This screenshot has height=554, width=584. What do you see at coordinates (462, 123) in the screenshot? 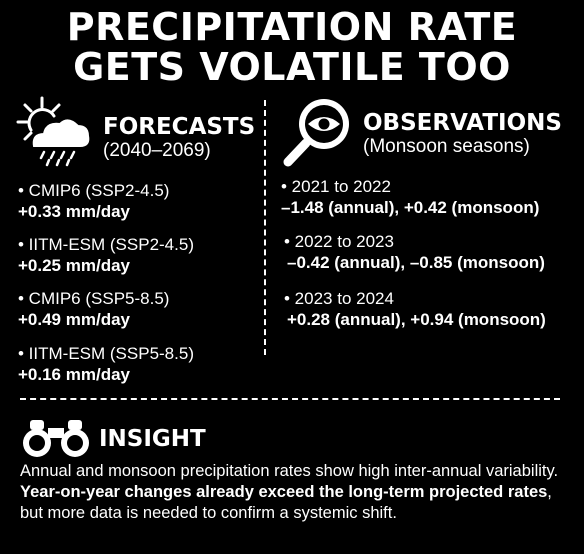
I see `observations-heading: OBSERVATIONS` at bounding box center [462, 123].